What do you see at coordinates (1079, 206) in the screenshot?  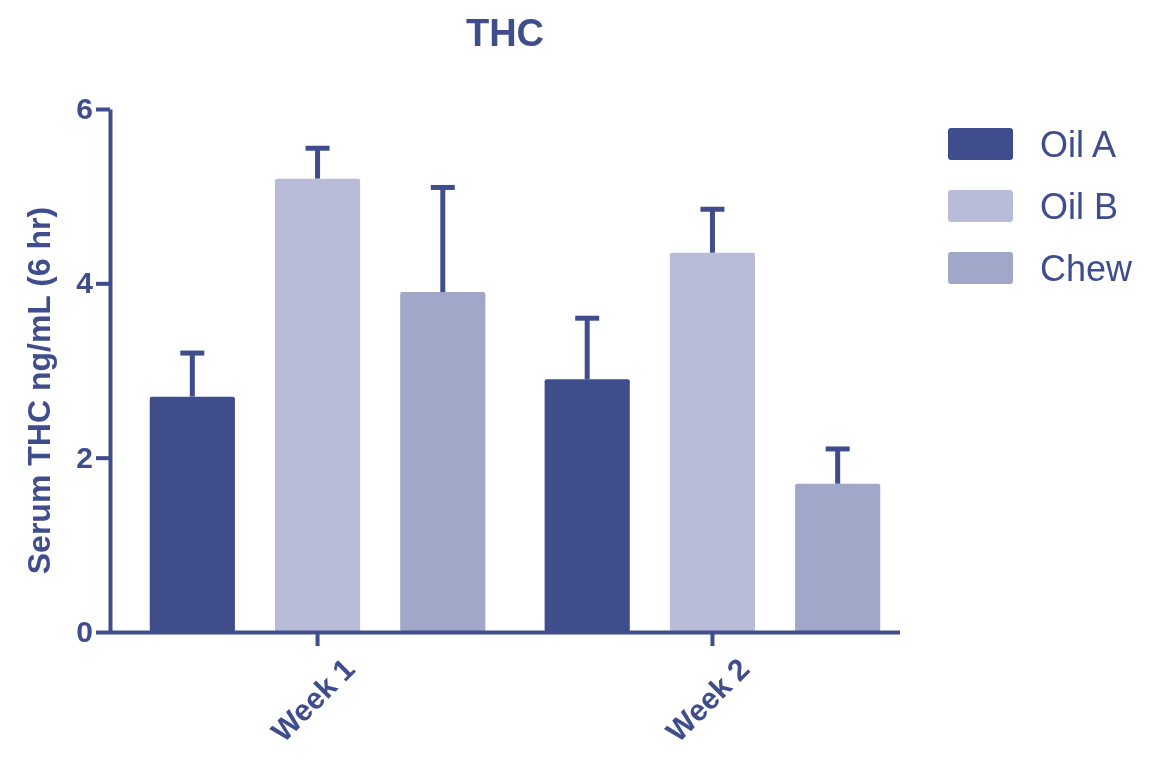 I see `legend-label: Oil B` at bounding box center [1079, 206].